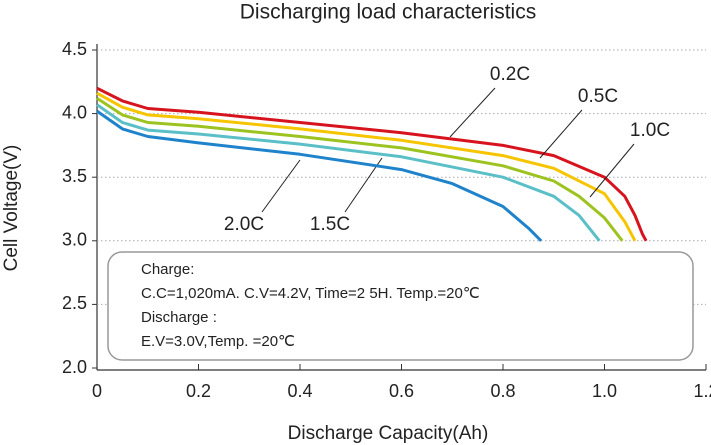 The image size is (711, 445). Describe the element at coordinates (198, 391) in the screenshot. I see `x-tick-label: 0.2` at that location.